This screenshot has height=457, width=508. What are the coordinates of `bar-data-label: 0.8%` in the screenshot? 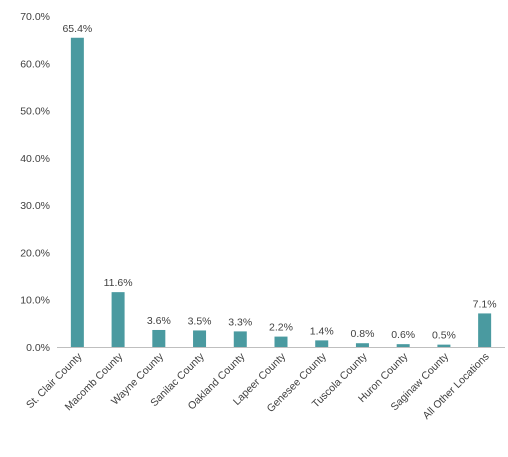 It's located at (362, 334).